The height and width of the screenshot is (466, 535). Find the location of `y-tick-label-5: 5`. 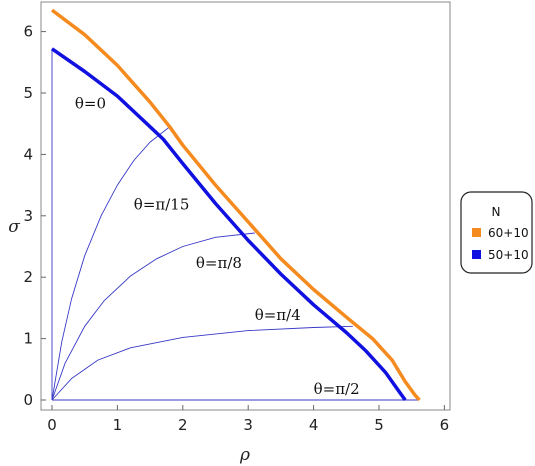

y-tick-label-5: 5 is located at coordinates (28, 93).